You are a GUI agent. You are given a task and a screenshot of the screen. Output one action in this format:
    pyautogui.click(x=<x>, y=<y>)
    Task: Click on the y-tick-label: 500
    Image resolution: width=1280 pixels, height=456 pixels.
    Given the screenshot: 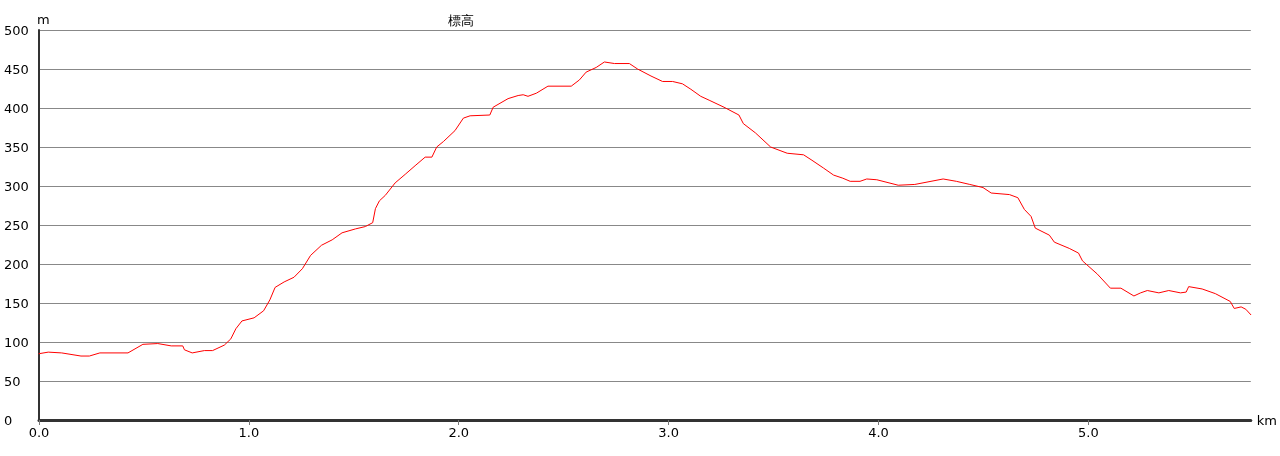 What is the action you would take?
    pyautogui.click(x=16, y=30)
    